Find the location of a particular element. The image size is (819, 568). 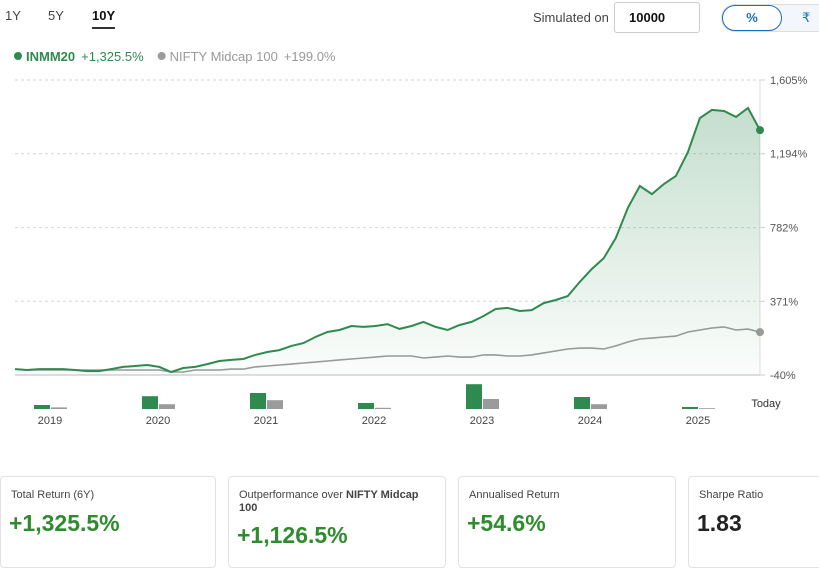

y-tick-label: 1,605% is located at coordinates (789, 81).